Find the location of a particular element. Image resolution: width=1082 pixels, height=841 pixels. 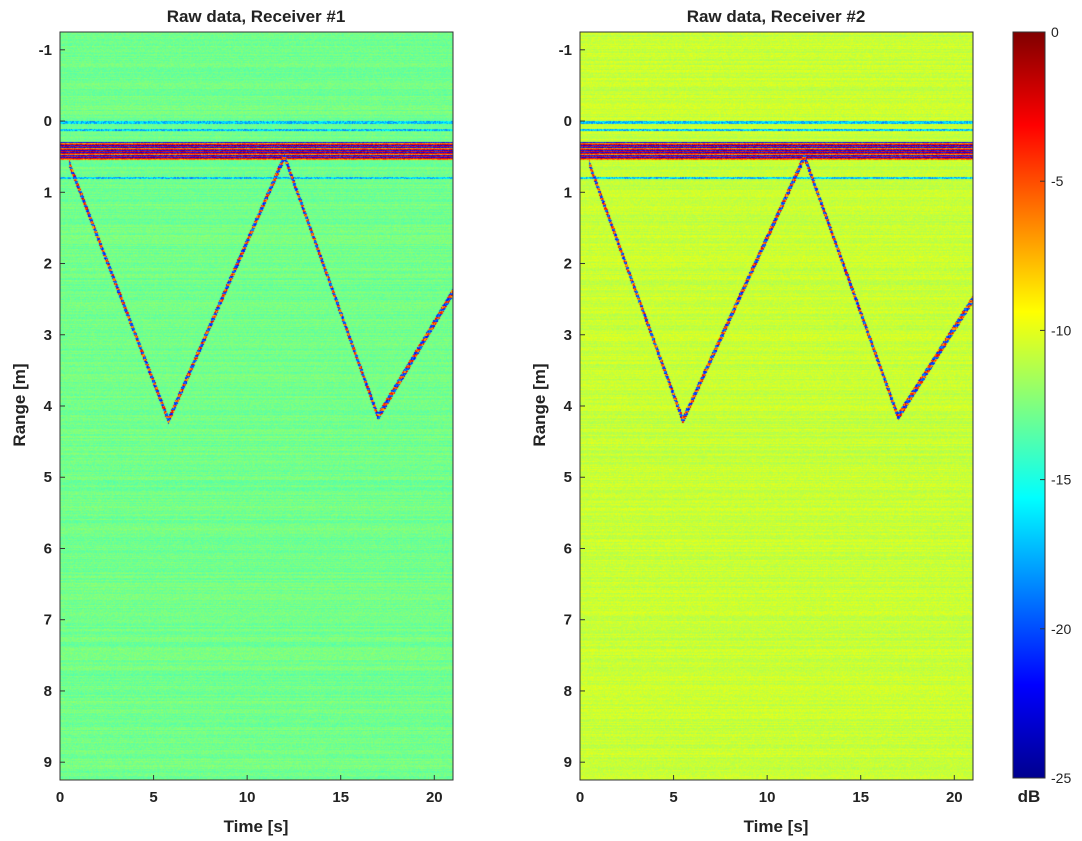

colorbar-tick-label: -15 is located at coordinates (1061, 480).